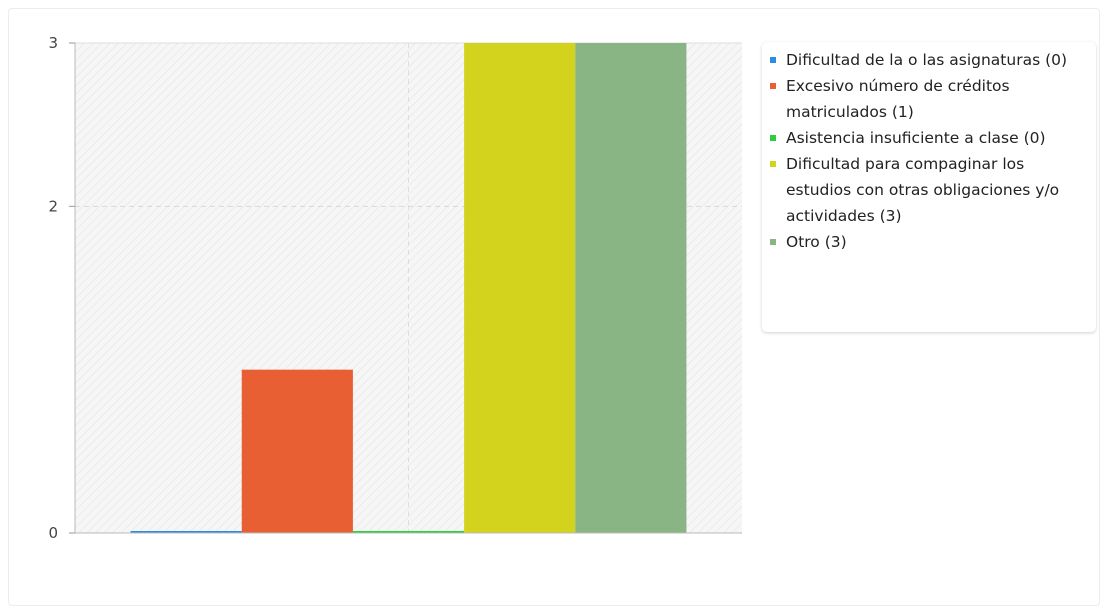 Image resolution: width=1108 pixels, height=613 pixels. Describe the element at coordinates (53, 533) in the screenshot. I see `y-tick-label: 0` at that location.